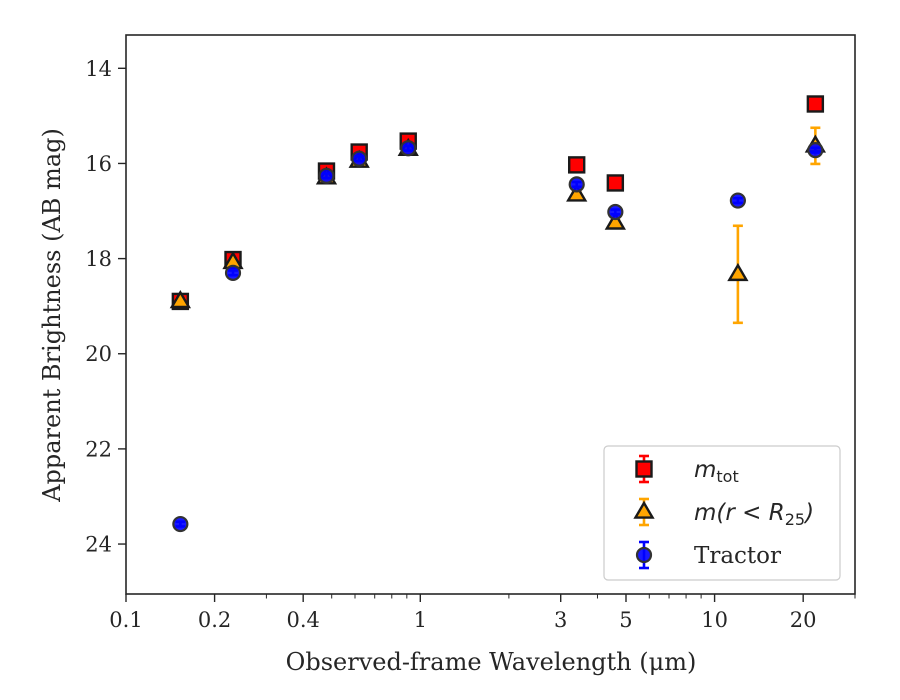 This screenshot has width=900, height=700. Describe the element at coordinates (795, 519) in the screenshot. I see `legend-label-sub: 25` at that location.